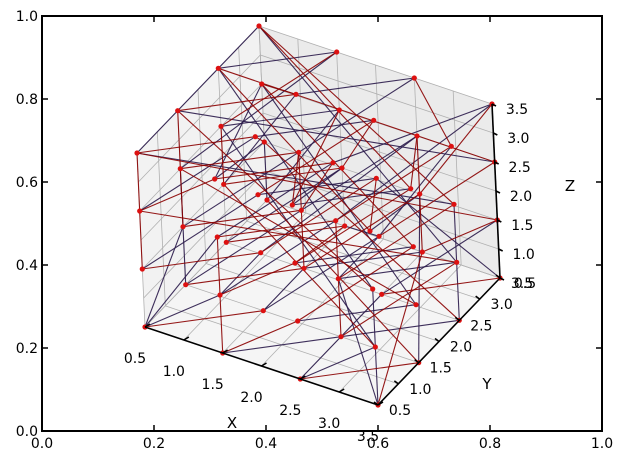 The image size is (623, 463). I want to click on z-tick-label-3d: 2.0, so click(521, 197).